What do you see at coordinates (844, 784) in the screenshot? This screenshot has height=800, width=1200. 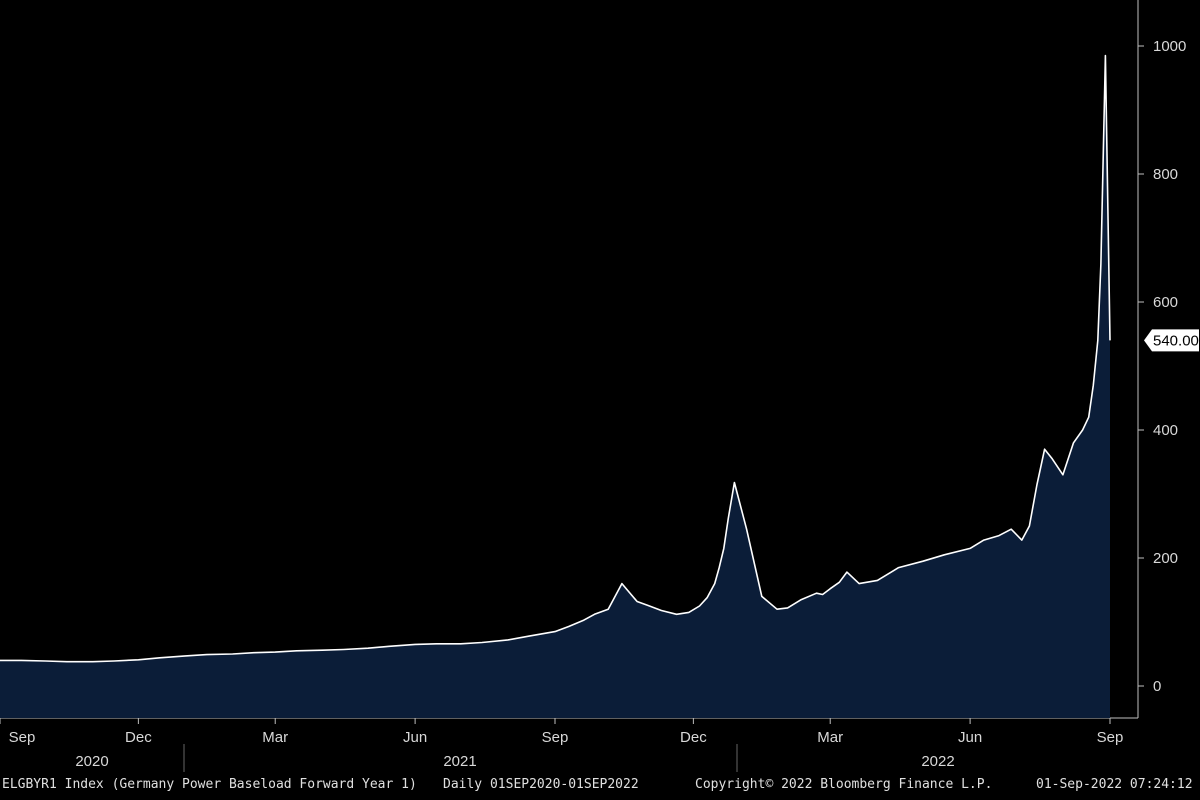 I see `copyright: Copyright© 2022 Bloomberg Finance L.P.` at bounding box center [844, 784].